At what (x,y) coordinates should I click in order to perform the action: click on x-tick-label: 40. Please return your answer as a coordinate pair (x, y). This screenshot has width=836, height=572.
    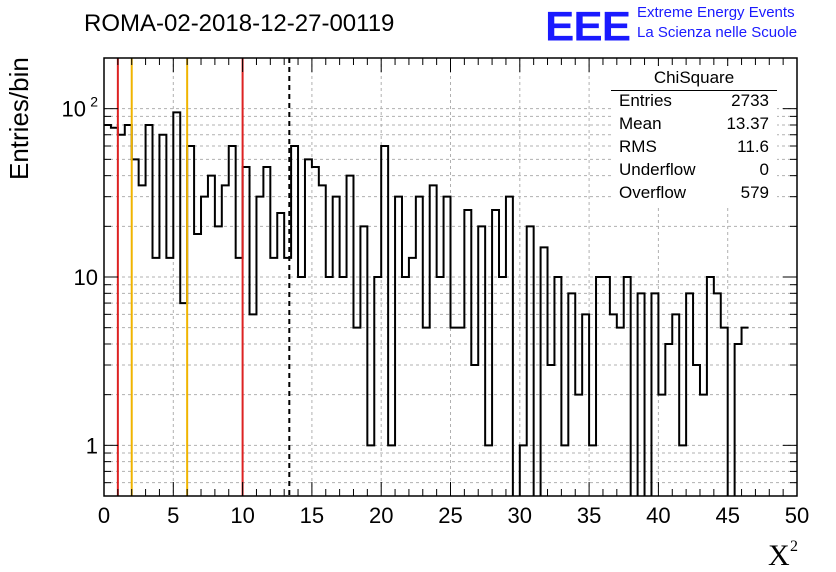
    Looking at the image, I should click on (658, 515).